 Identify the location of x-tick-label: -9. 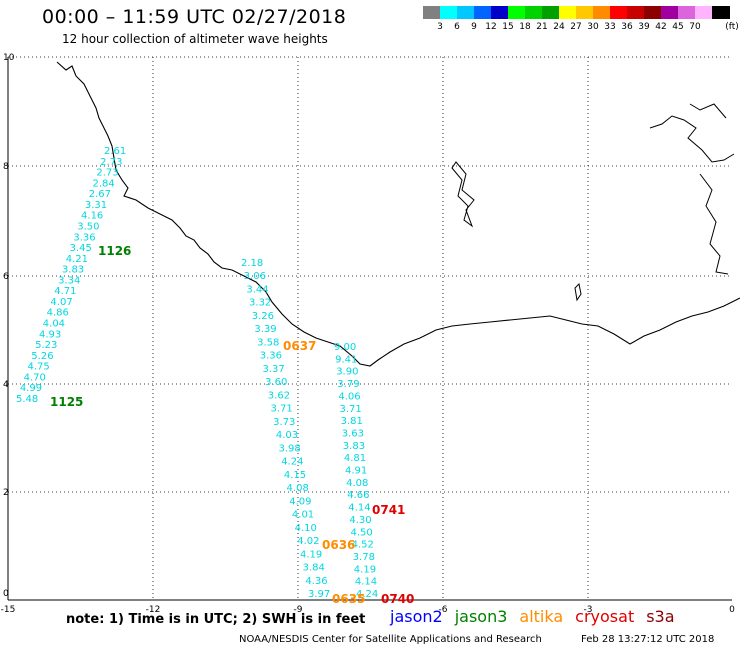
(298, 610).